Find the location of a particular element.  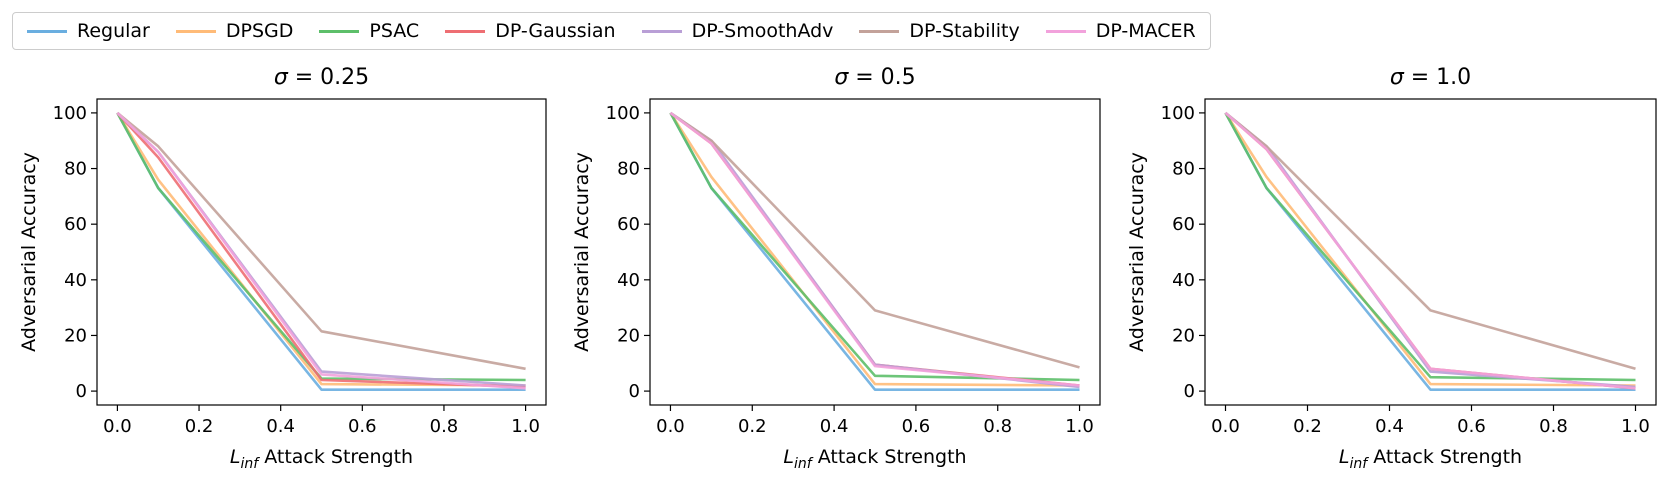

panel-title: σ = 0.5 is located at coordinates (874, 77).